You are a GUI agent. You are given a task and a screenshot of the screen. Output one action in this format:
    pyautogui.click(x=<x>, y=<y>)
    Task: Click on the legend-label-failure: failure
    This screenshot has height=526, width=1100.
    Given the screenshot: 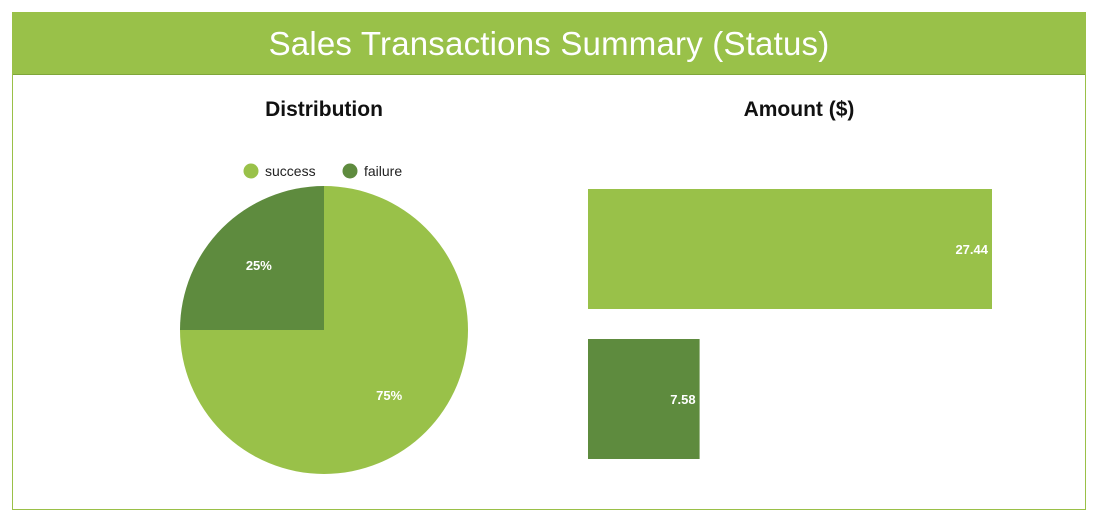 What is the action you would take?
    pyautogui.click(x=383, y=171)
    